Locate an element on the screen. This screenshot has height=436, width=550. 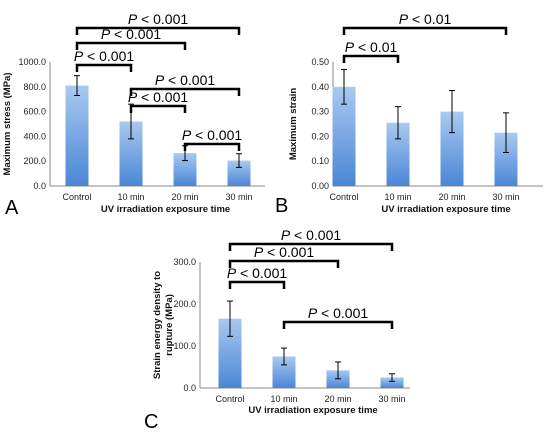
y-tick-label: 300.0 is located at coordinates (184, 262).